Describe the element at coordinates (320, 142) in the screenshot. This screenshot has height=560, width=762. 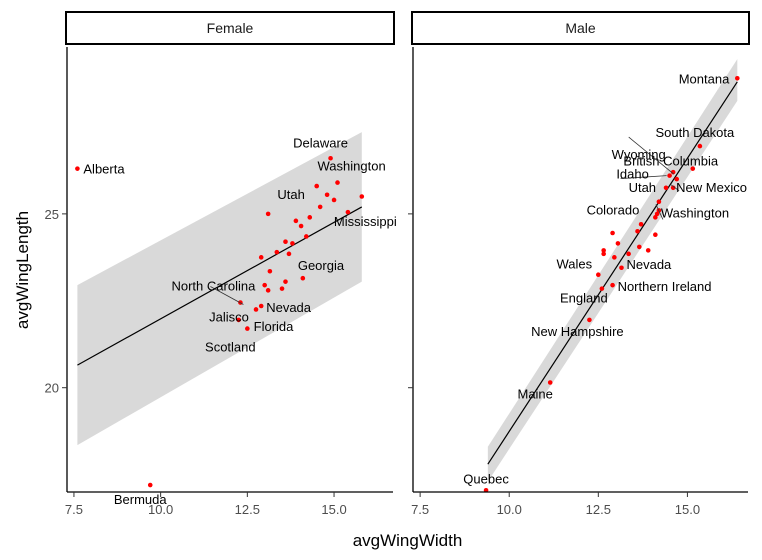
I see `point-label: Delaware` at that location.